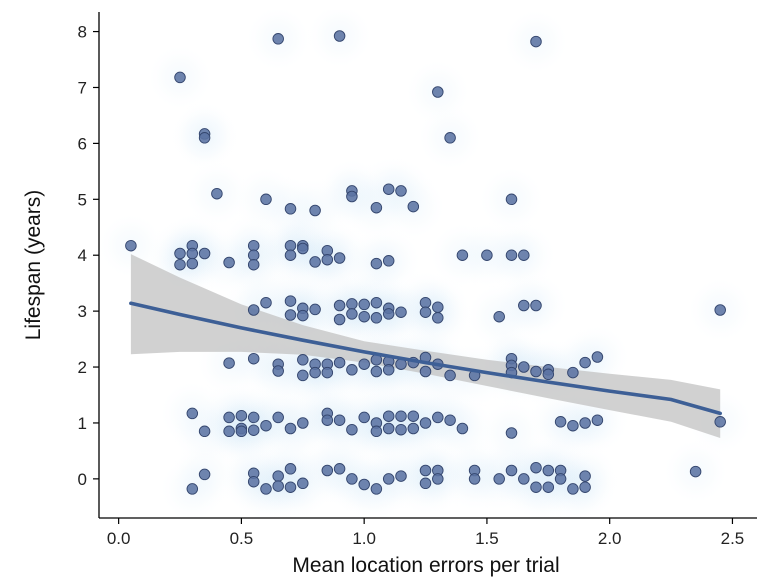 This screenshot has height=585, width=775. Describe the element at coordinates (733, 538) in the screenshot. I see `x-tick-label: 2.5` at that location.